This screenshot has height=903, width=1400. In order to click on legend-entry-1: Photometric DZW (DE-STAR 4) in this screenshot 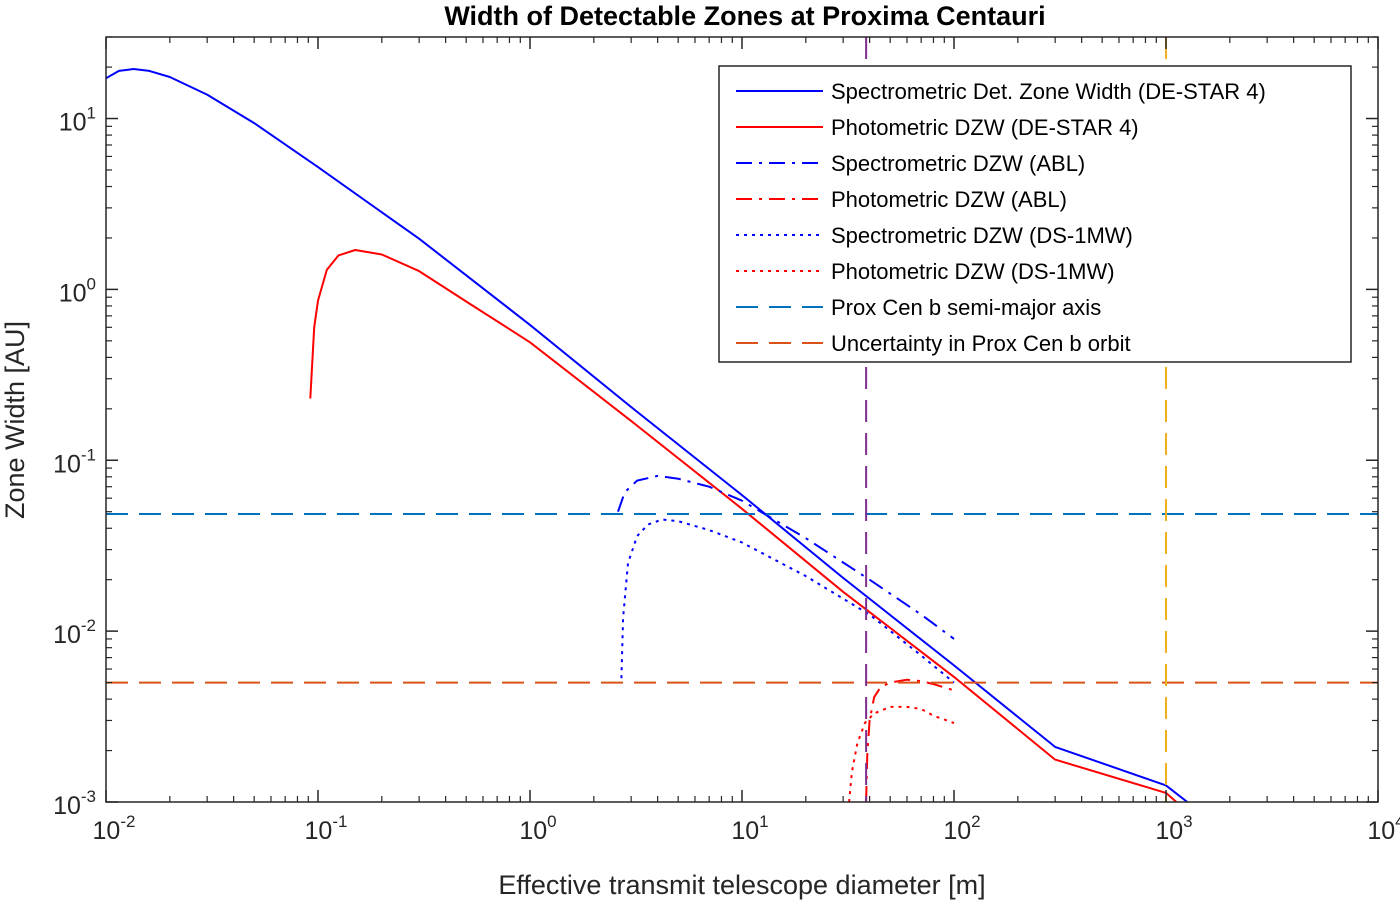, I will do `click(985, 127)`.